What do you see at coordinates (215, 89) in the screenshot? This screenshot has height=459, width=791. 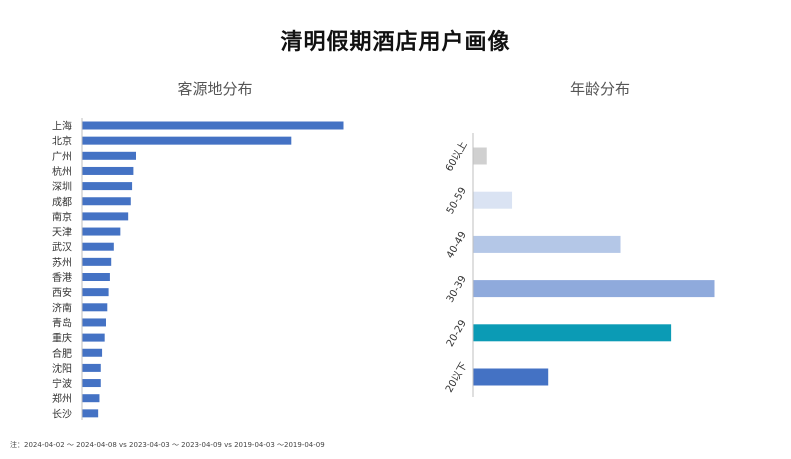 I see `origin-chart-title: 客源地分布` at bounding box center [215, 89].